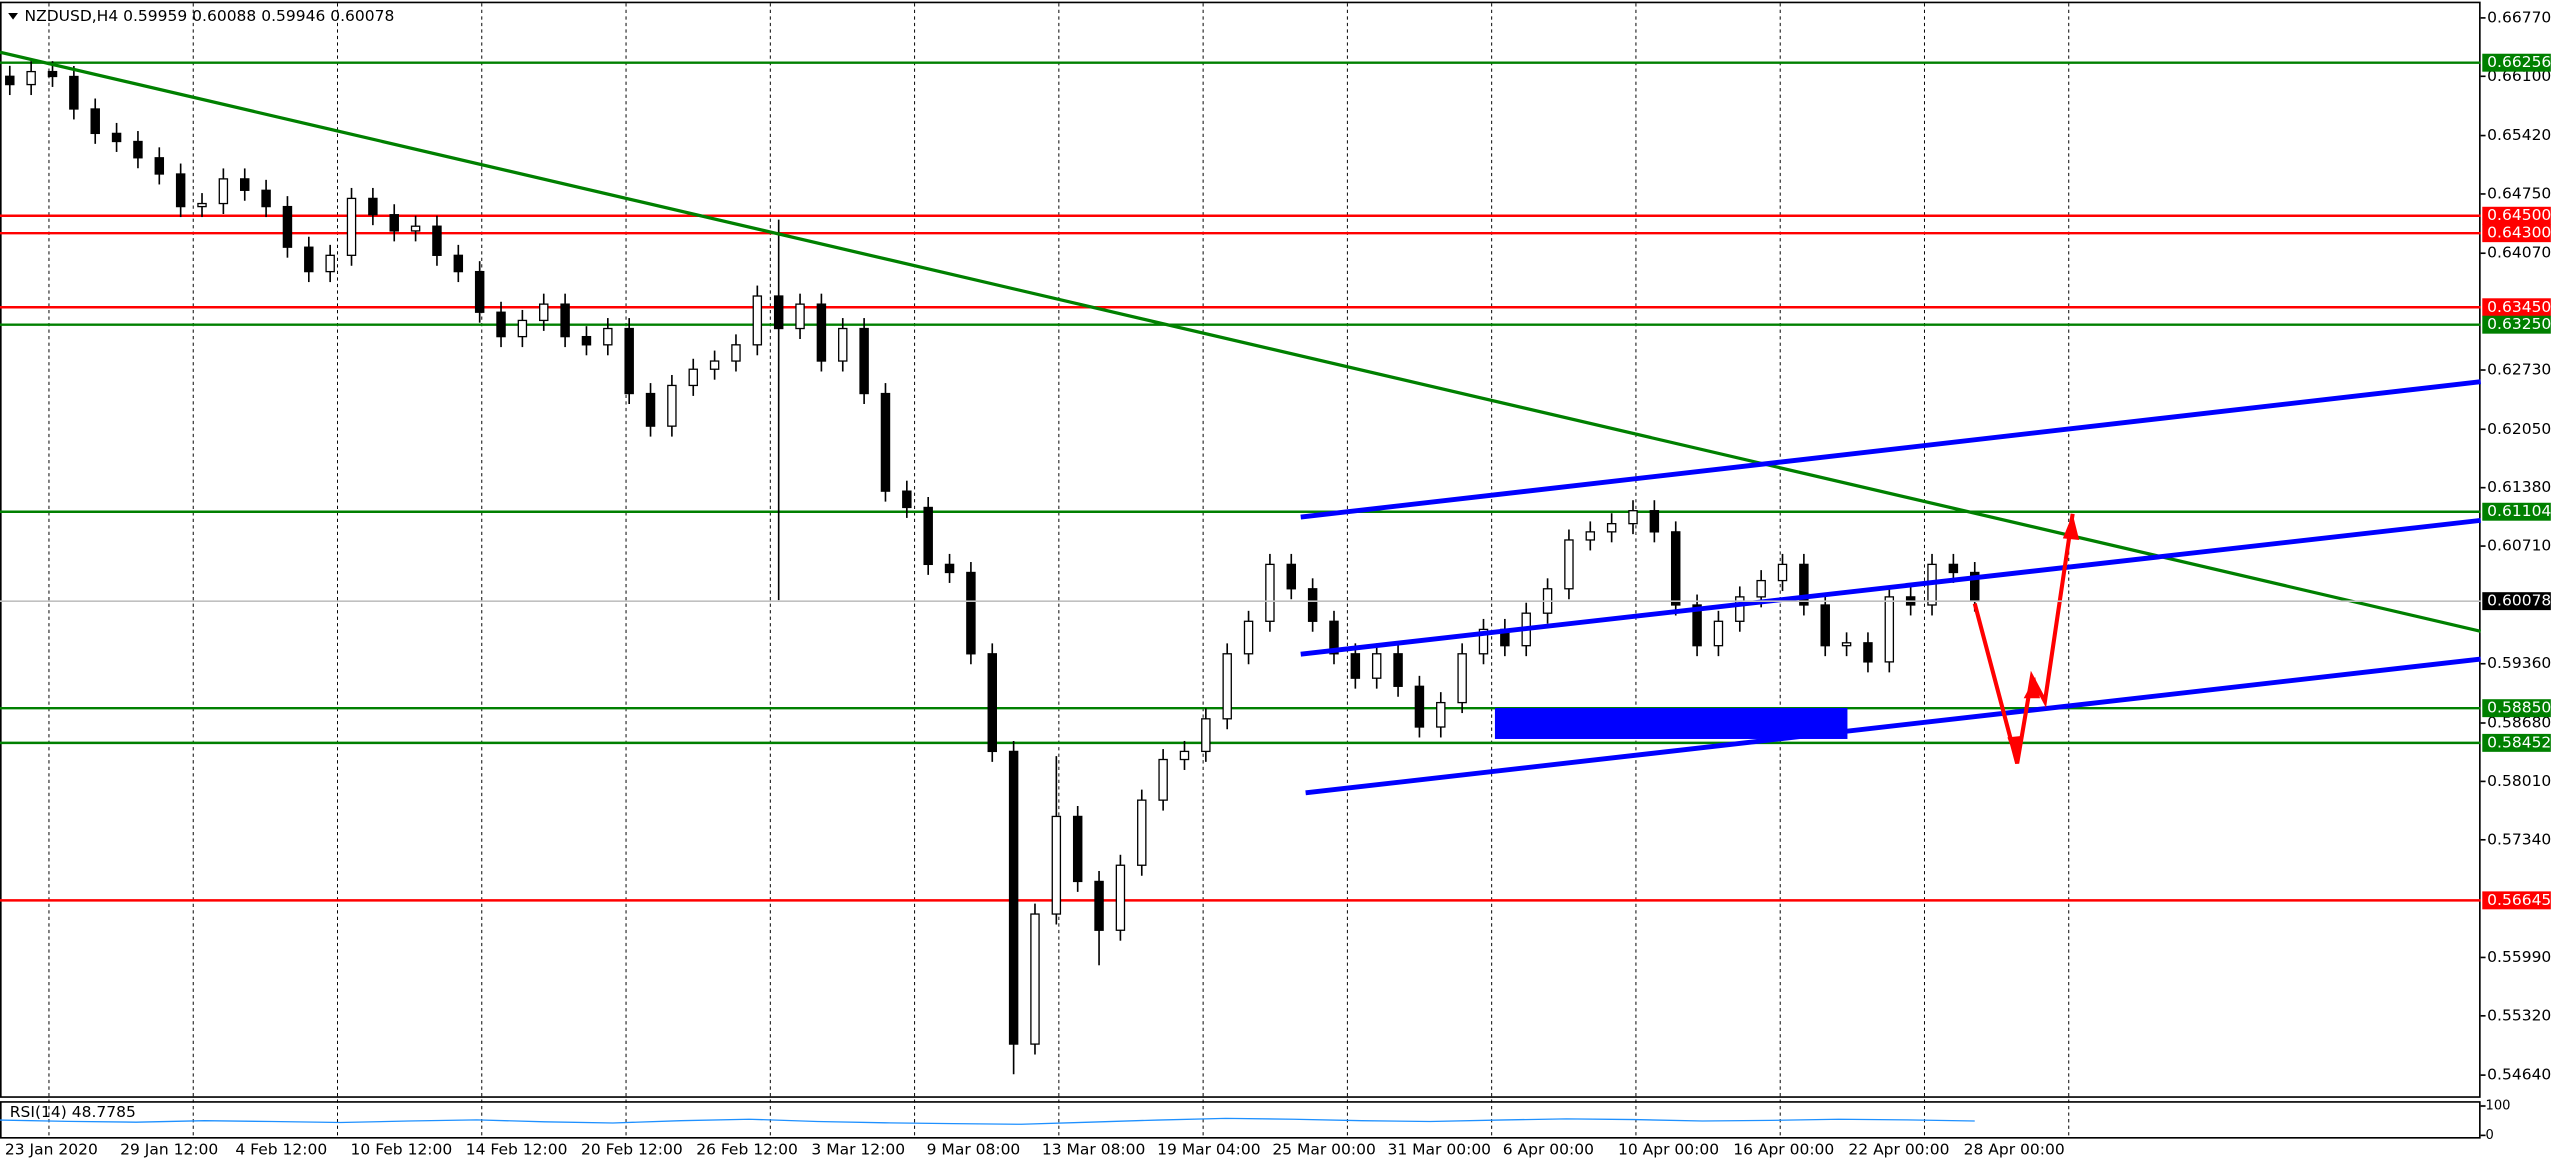 The image size is (2559, 1168). Describe the element at coordinates (2519, 135) in the screenshot. I see `y-tick-label: 0.65420` at that location.